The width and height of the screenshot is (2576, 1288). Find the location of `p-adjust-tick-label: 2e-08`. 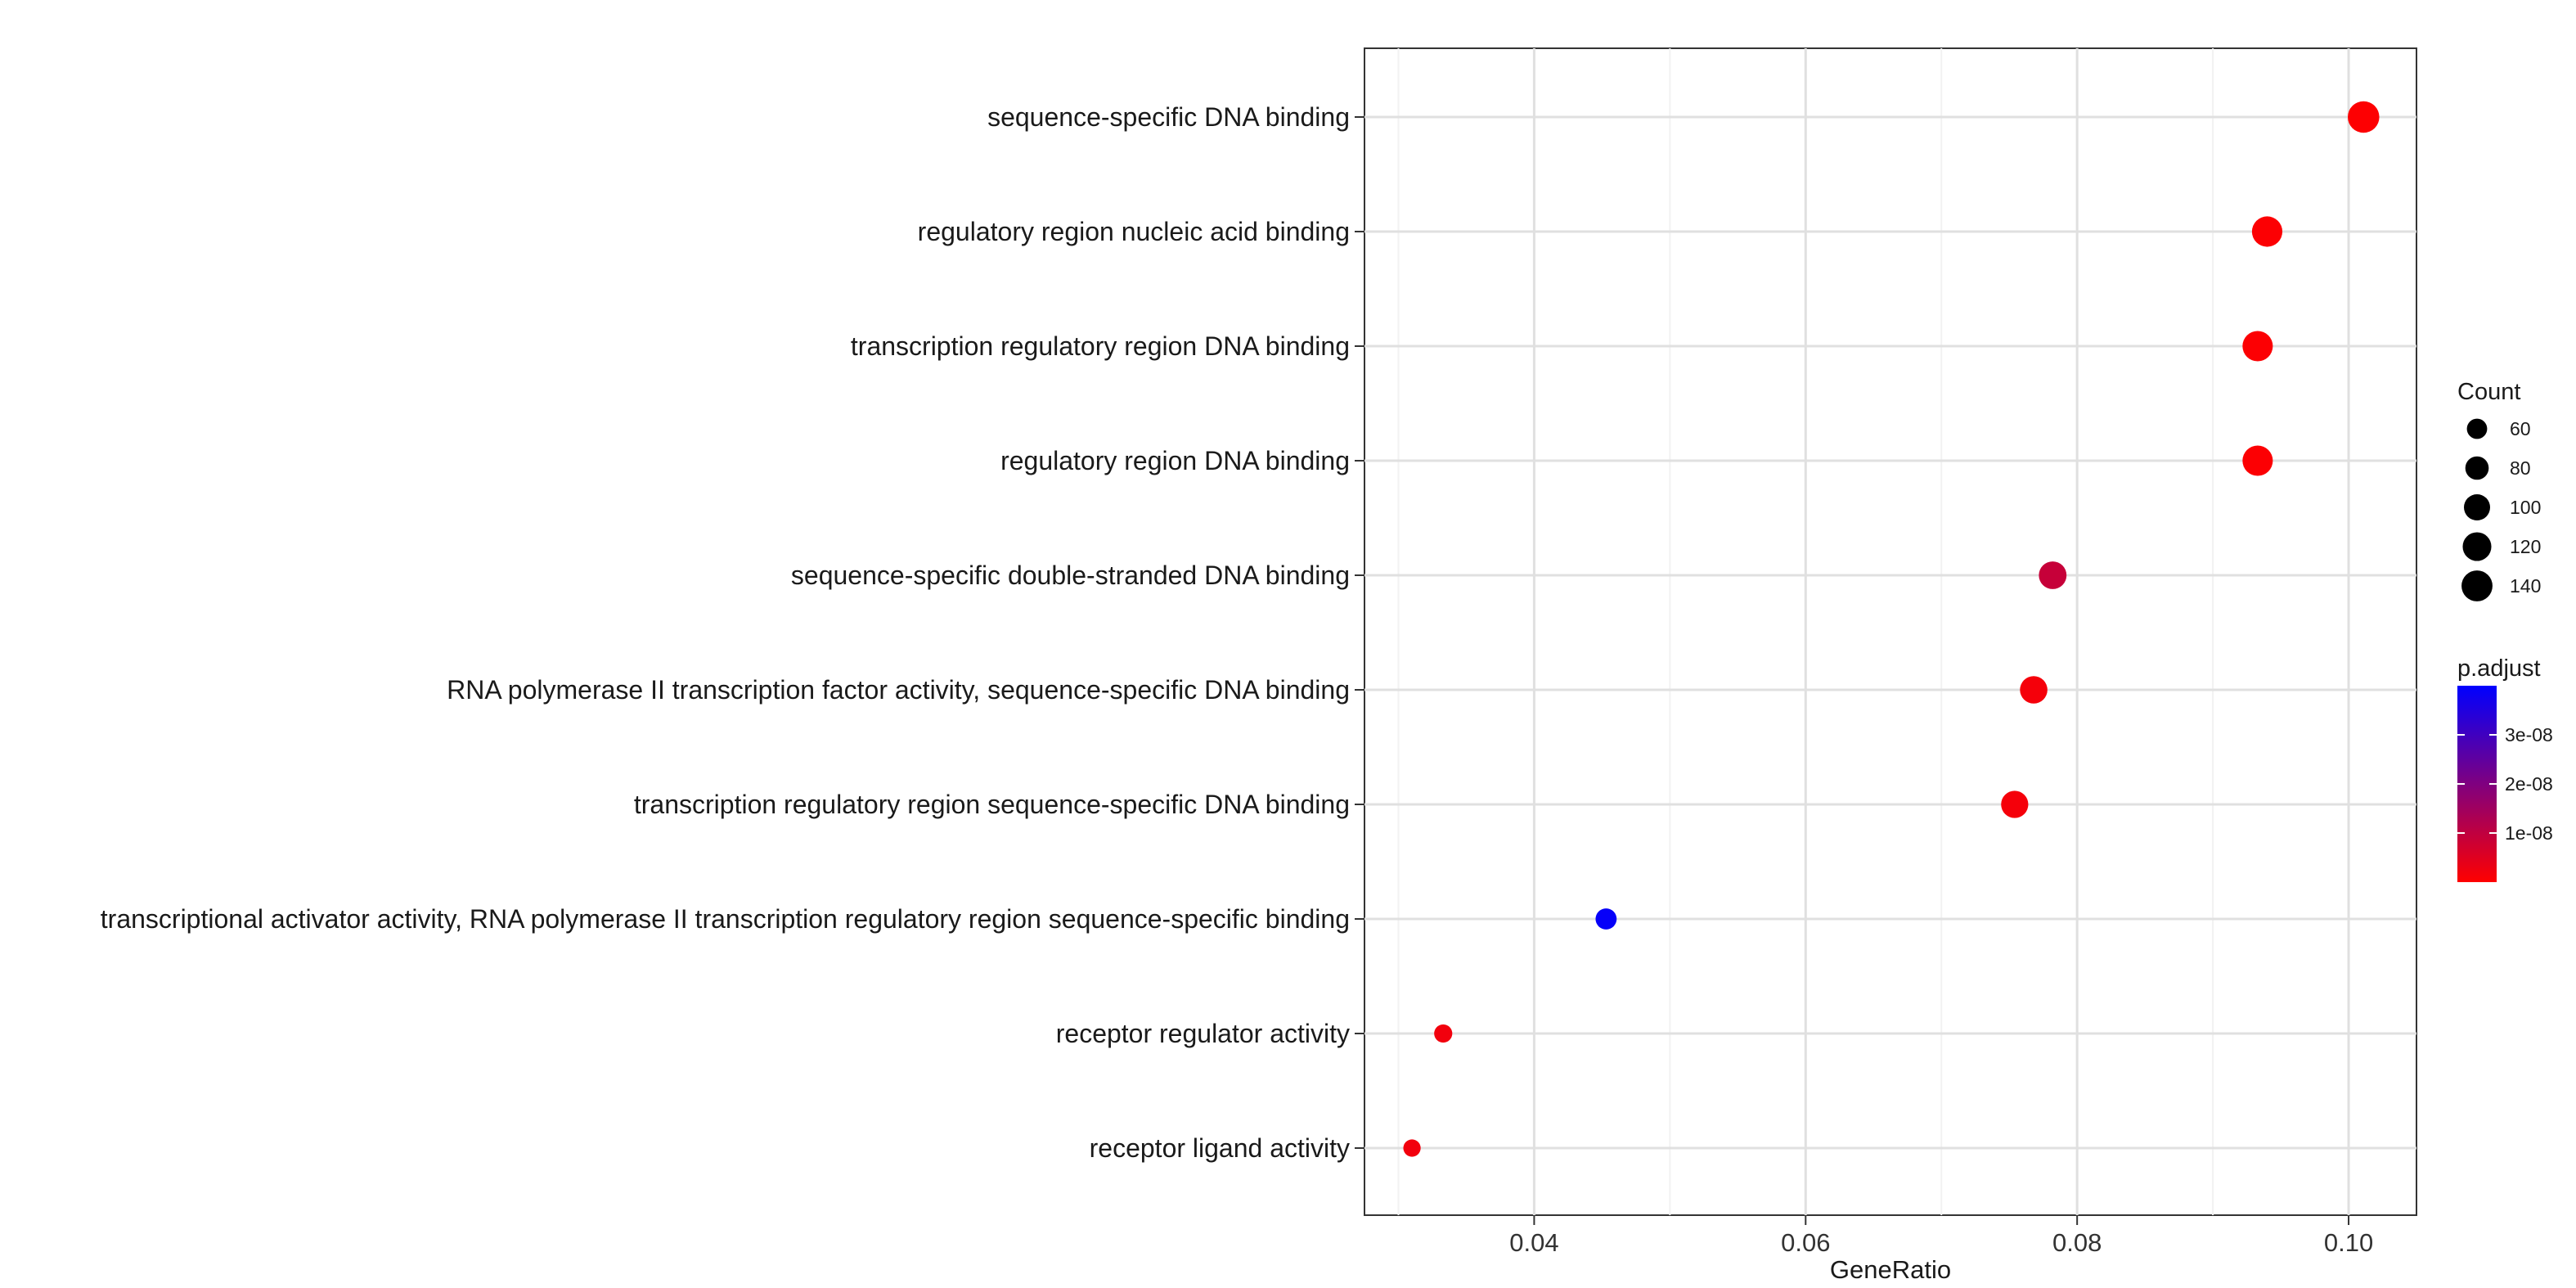

p-adjust-tick-label: 2e-08 is located at coordinates (2529, 784).